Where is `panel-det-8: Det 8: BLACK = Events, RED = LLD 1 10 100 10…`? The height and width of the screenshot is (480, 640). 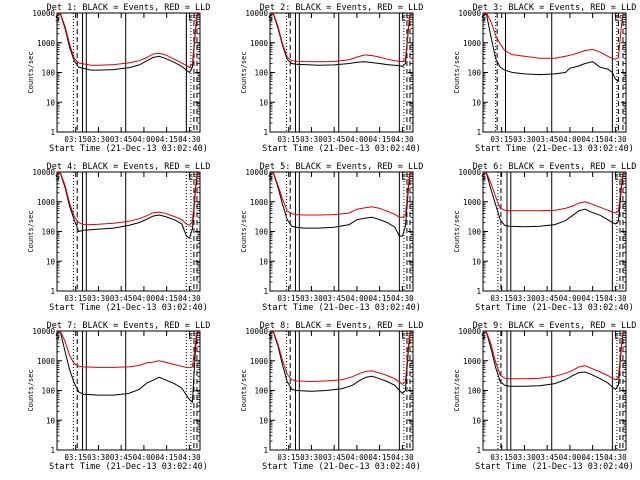 panel-det-8: Det 8: BLACK = Events, RED = LLD 1 10 100 10… is located at coordinates (331, 396).